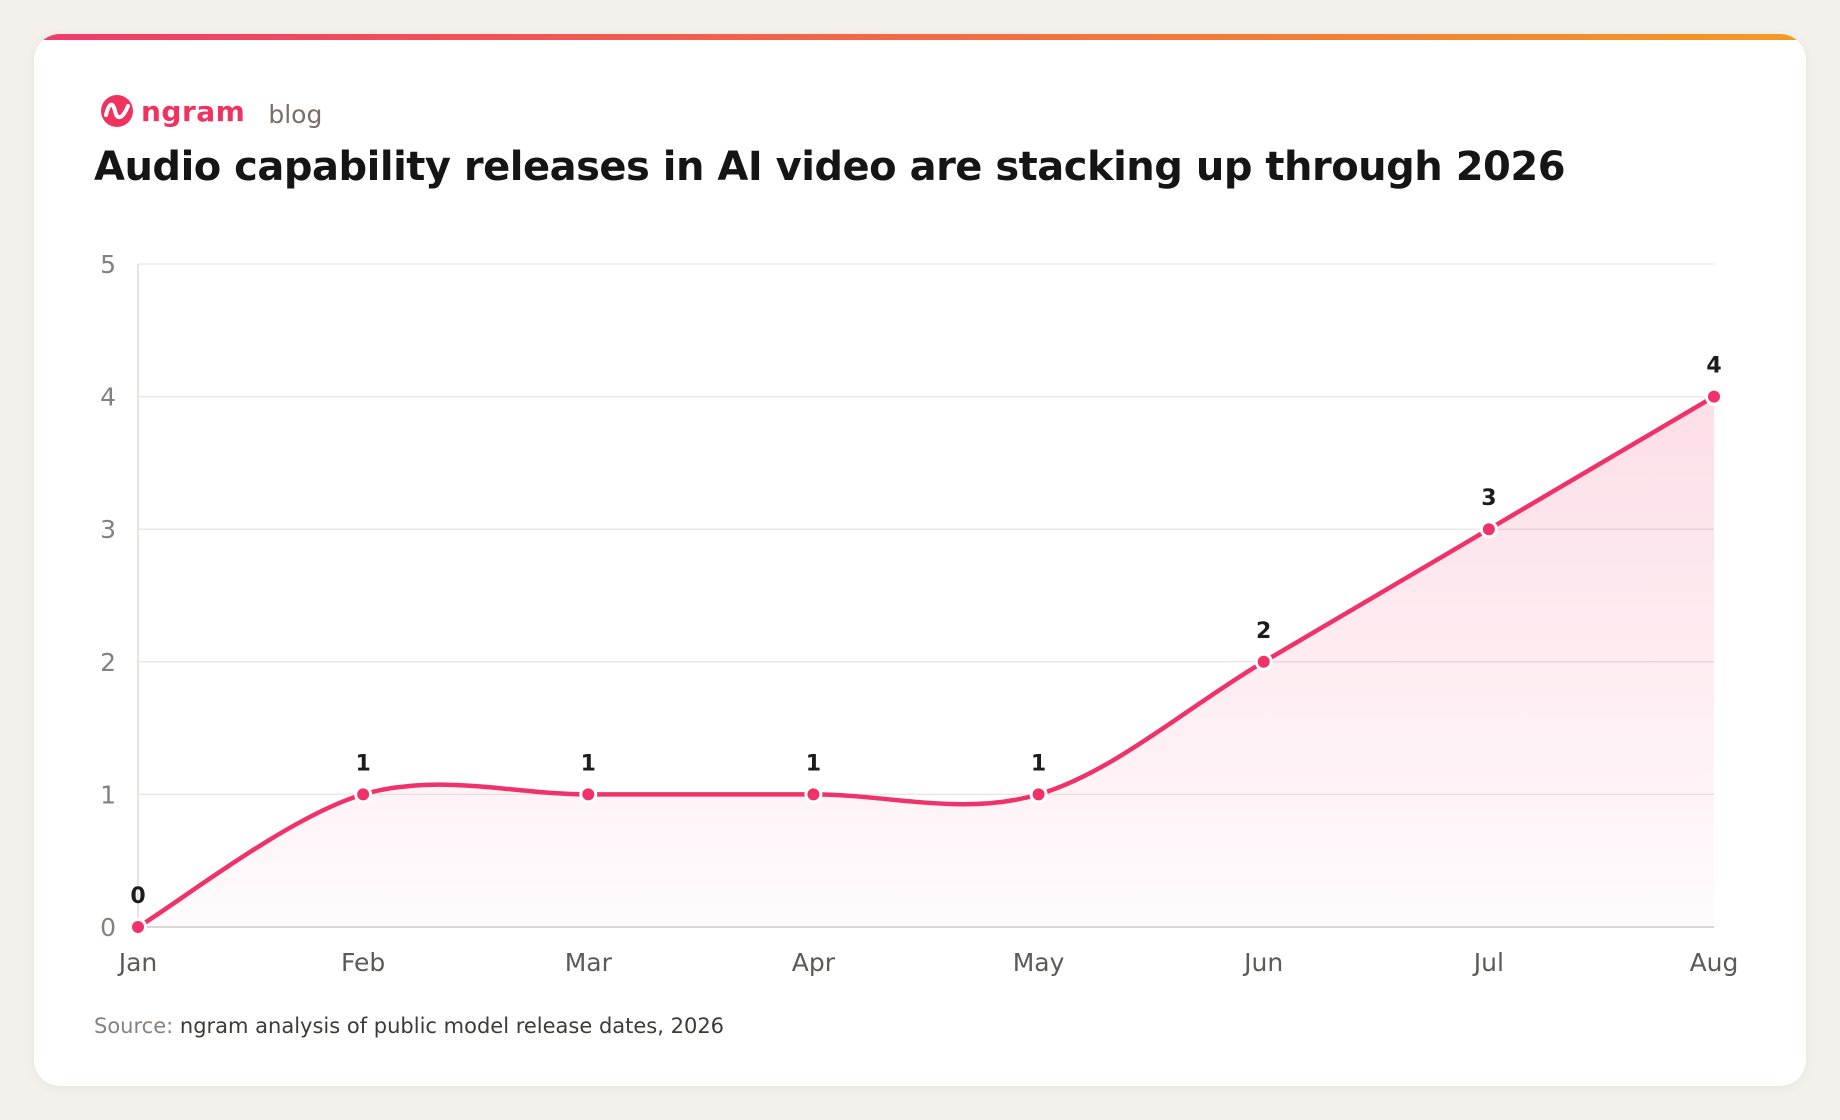 This screenshot has width=1840, height=1120. What do you see at coordinates (108, 264) in the screenshot?
I see `y-tick-label: 5` at bounding box center [108, 264].